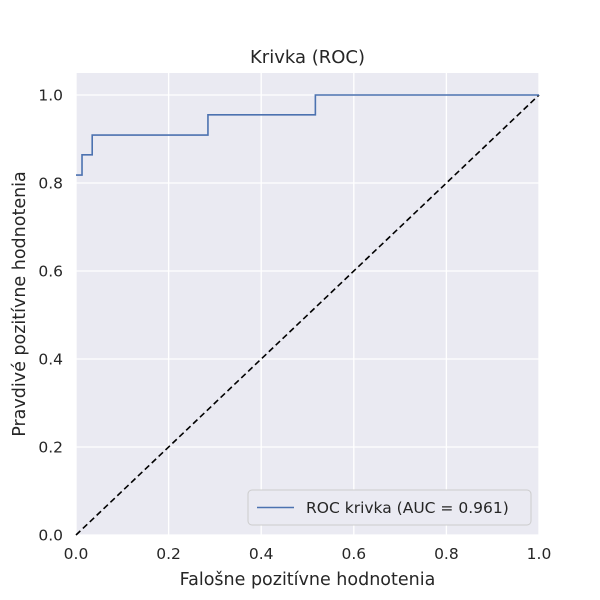 The width and height of the screenshot is (600, 600). I want to click on y-tick-label: 0.4, so click(50, 360).